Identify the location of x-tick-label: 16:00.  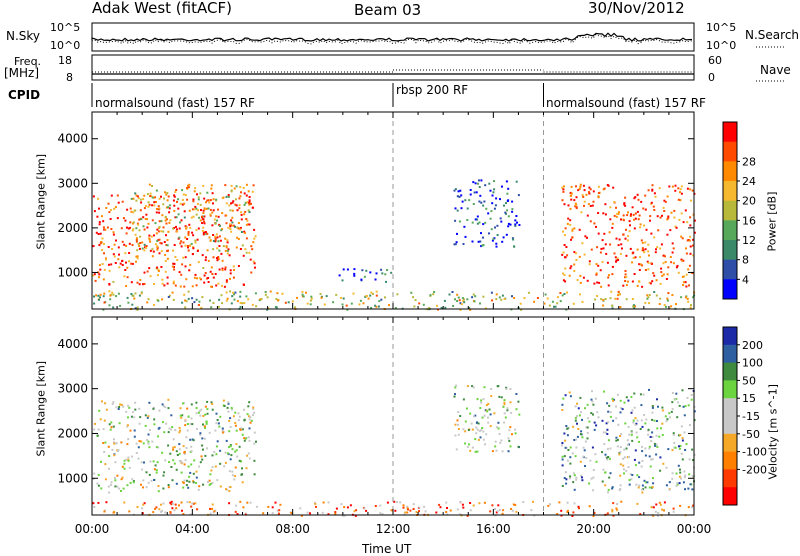
(493, 529).